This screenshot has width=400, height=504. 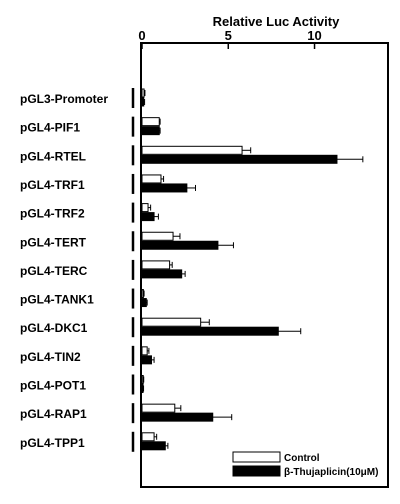 What do you see at coordinates (52, 443) in the screenshot?
I see `category-label: pGL4-TPP1` at bounding box center [52, 443].